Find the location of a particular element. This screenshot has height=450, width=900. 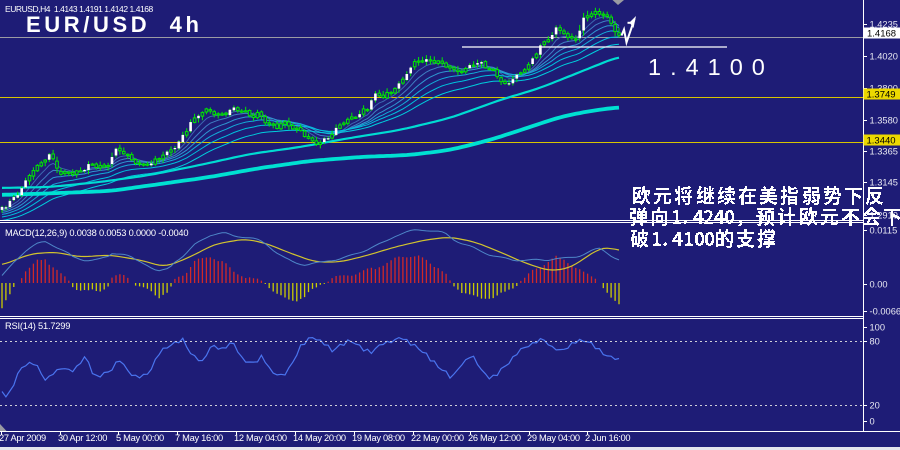

svg-text: 1.3440 is located at coordinates (881, 141).